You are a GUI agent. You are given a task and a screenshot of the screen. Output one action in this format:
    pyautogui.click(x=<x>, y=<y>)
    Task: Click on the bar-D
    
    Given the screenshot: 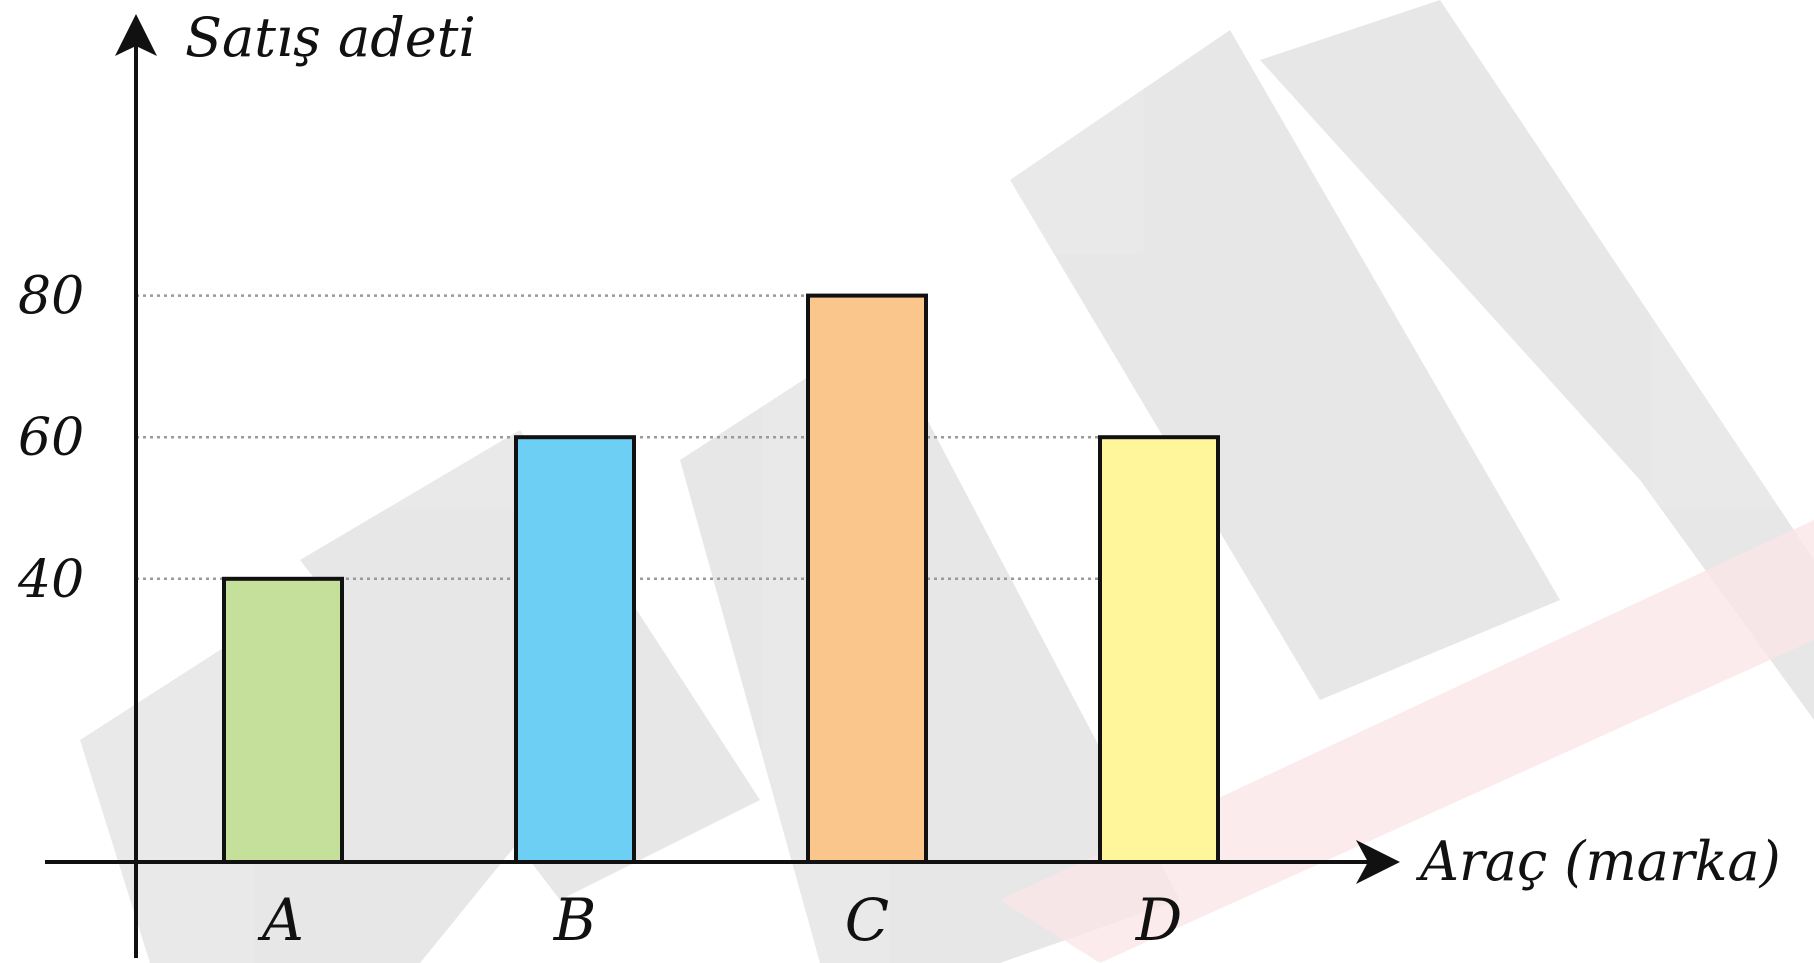 What is the action you would take?
    pyautogui.click(x=1159, y=649)
    